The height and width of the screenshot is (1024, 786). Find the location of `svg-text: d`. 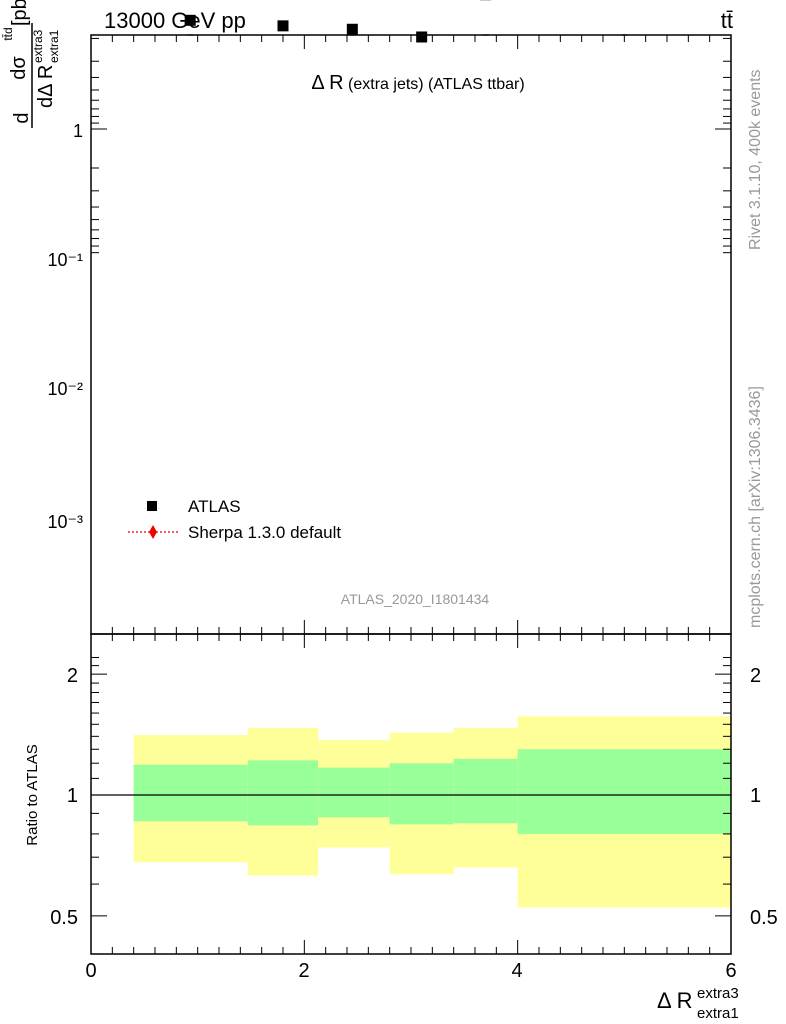

svg-text: d is located at coordinates (22, 117).